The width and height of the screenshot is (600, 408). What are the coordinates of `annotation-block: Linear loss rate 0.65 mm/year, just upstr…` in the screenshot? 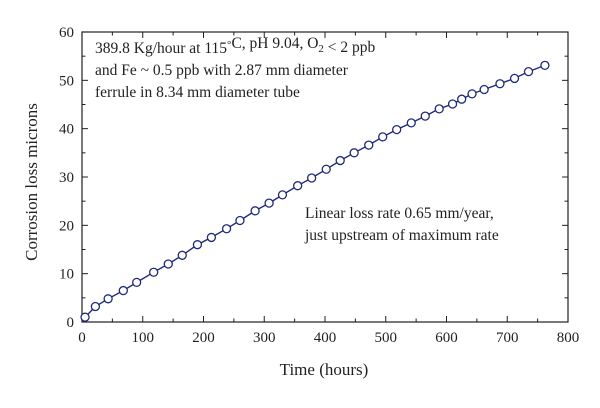 It's located at (401, 224).